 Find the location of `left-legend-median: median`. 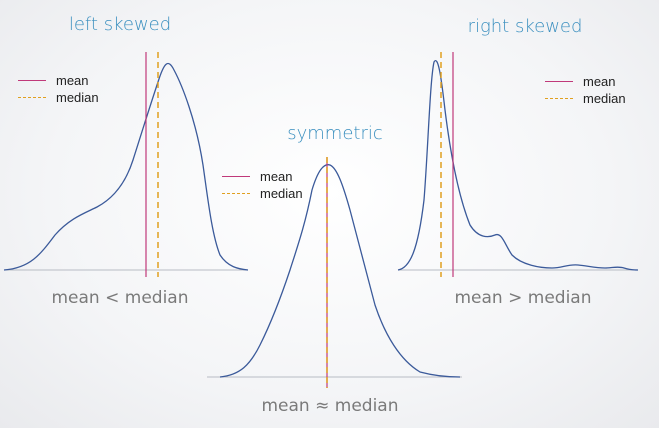

left-legend-median: median is located at coordinates (58, 97).